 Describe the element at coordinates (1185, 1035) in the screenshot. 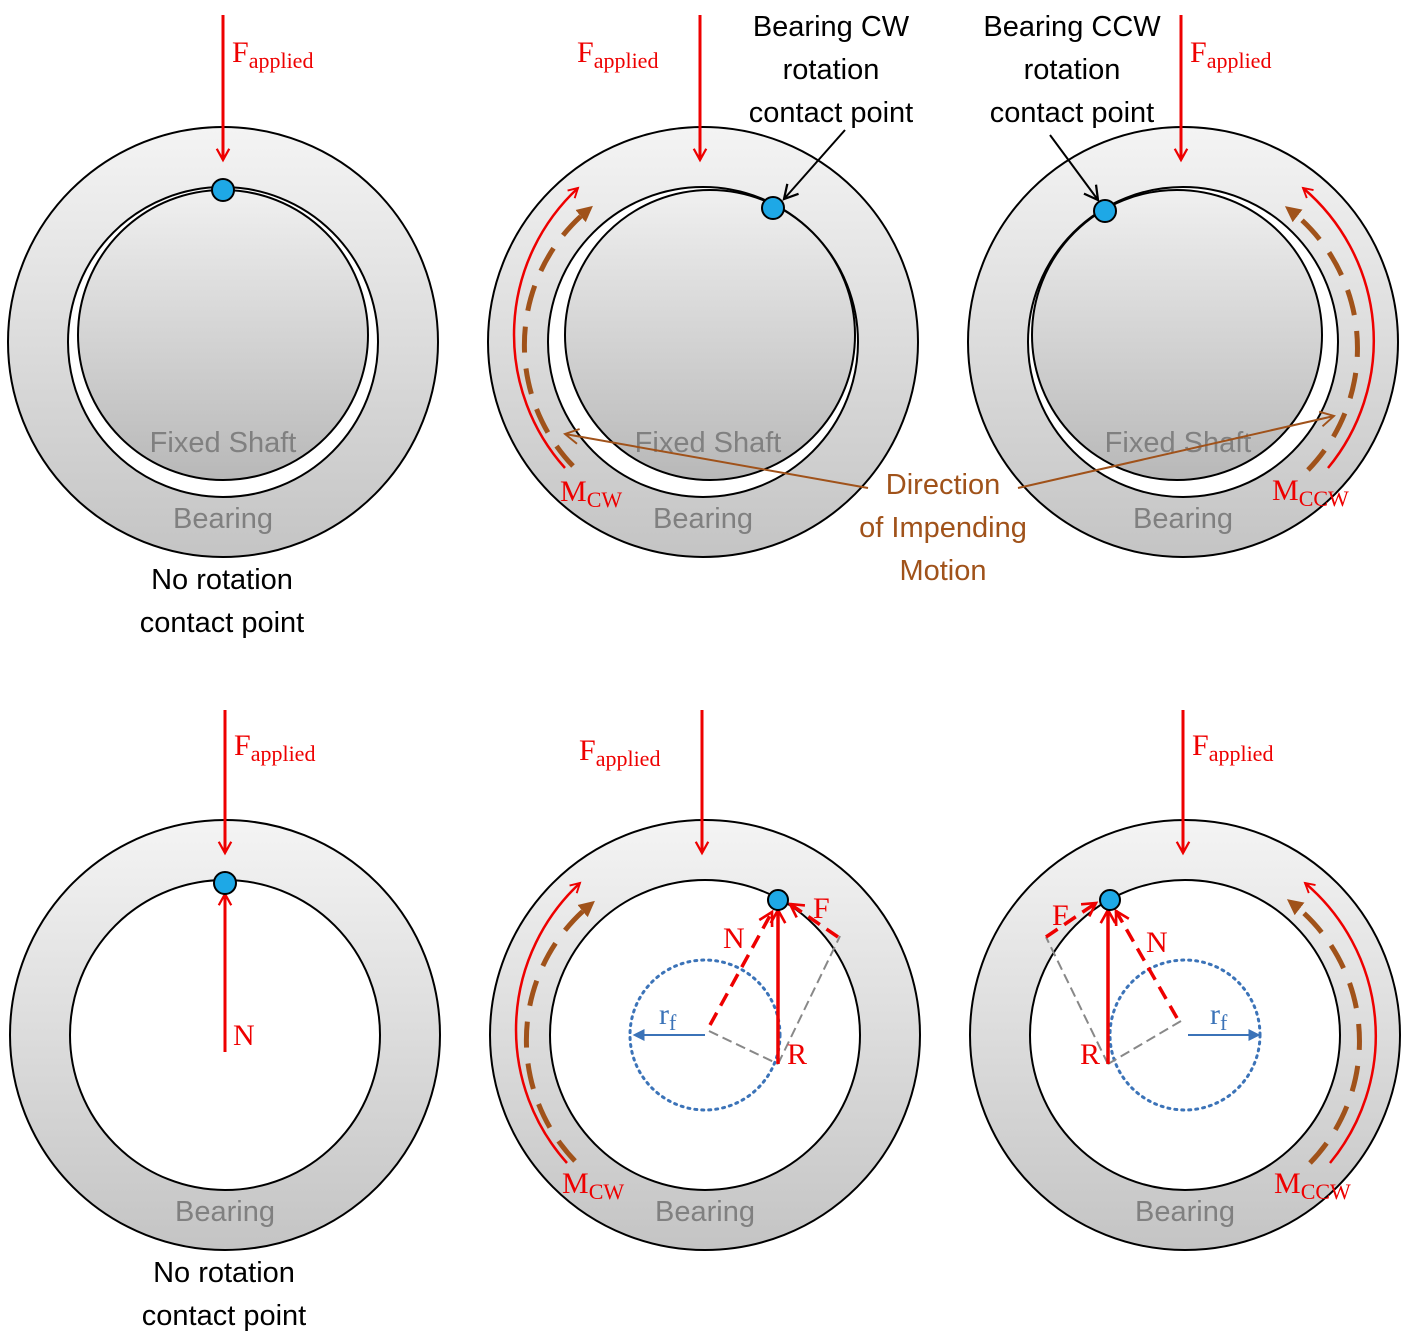

I see `bearing-bore` at that location.